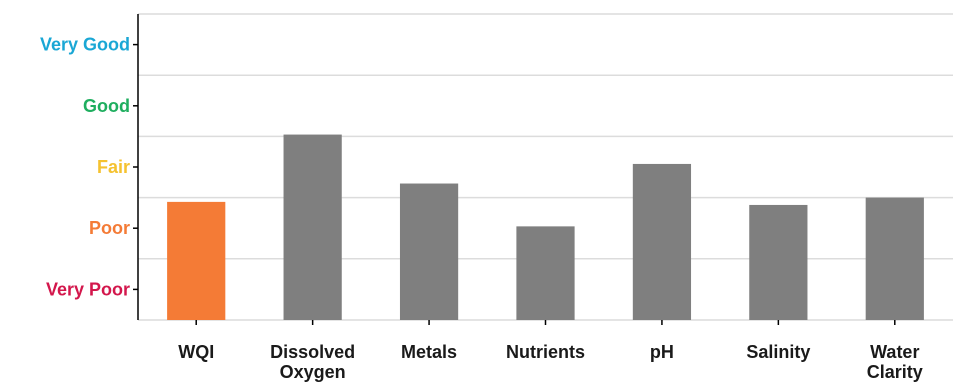 This screenshot has height=384, width=953. What do you see at coordinates (895, 362) in the screenshot?
I see `x-tick-label-water-clarity: Water Clarity` at bounding box center [895, 362].